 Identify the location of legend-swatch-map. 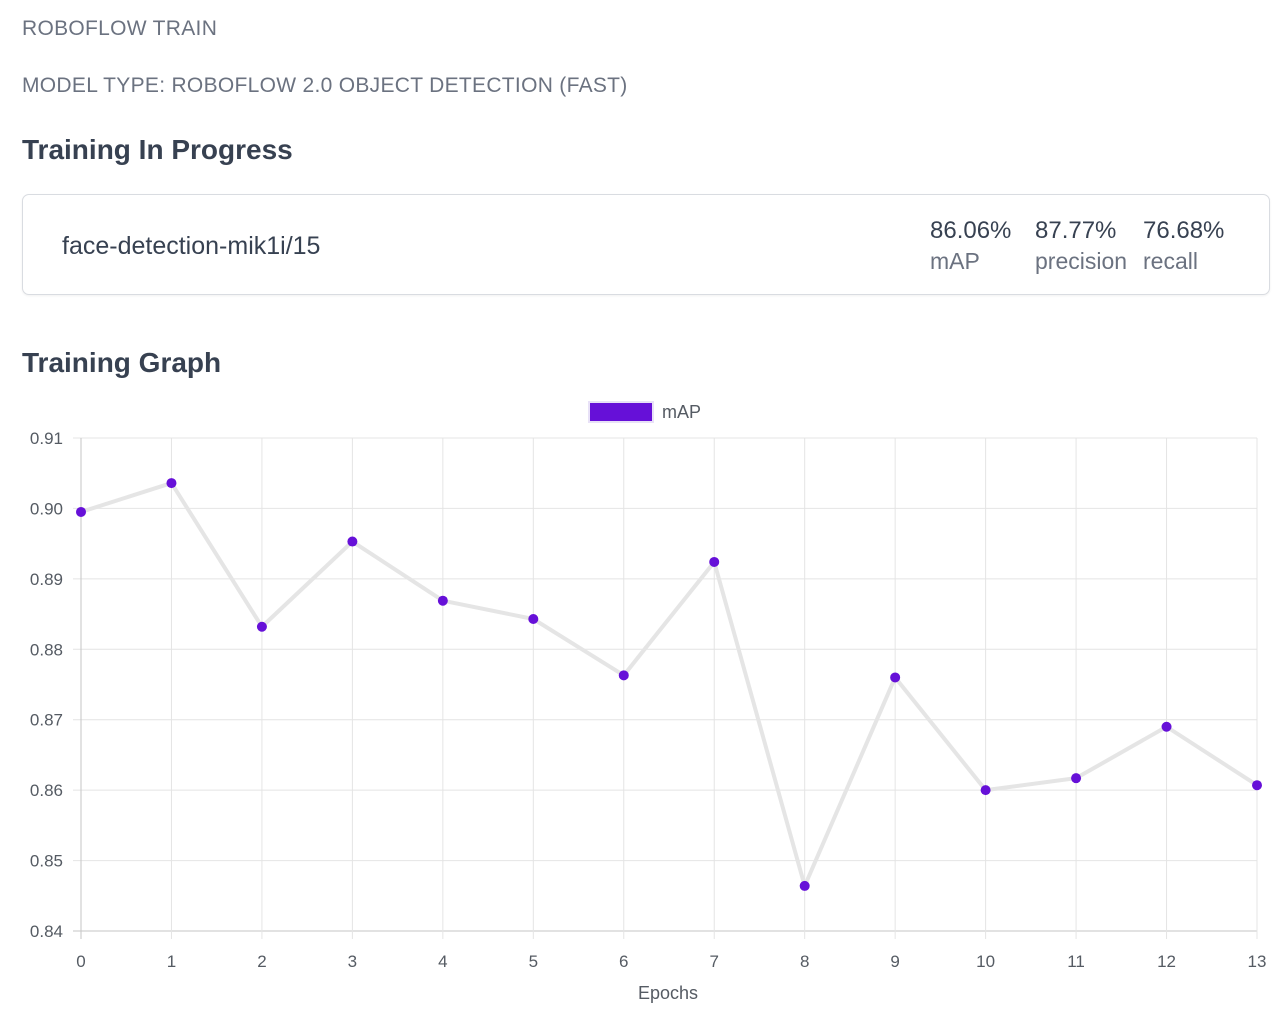
(621, 412).